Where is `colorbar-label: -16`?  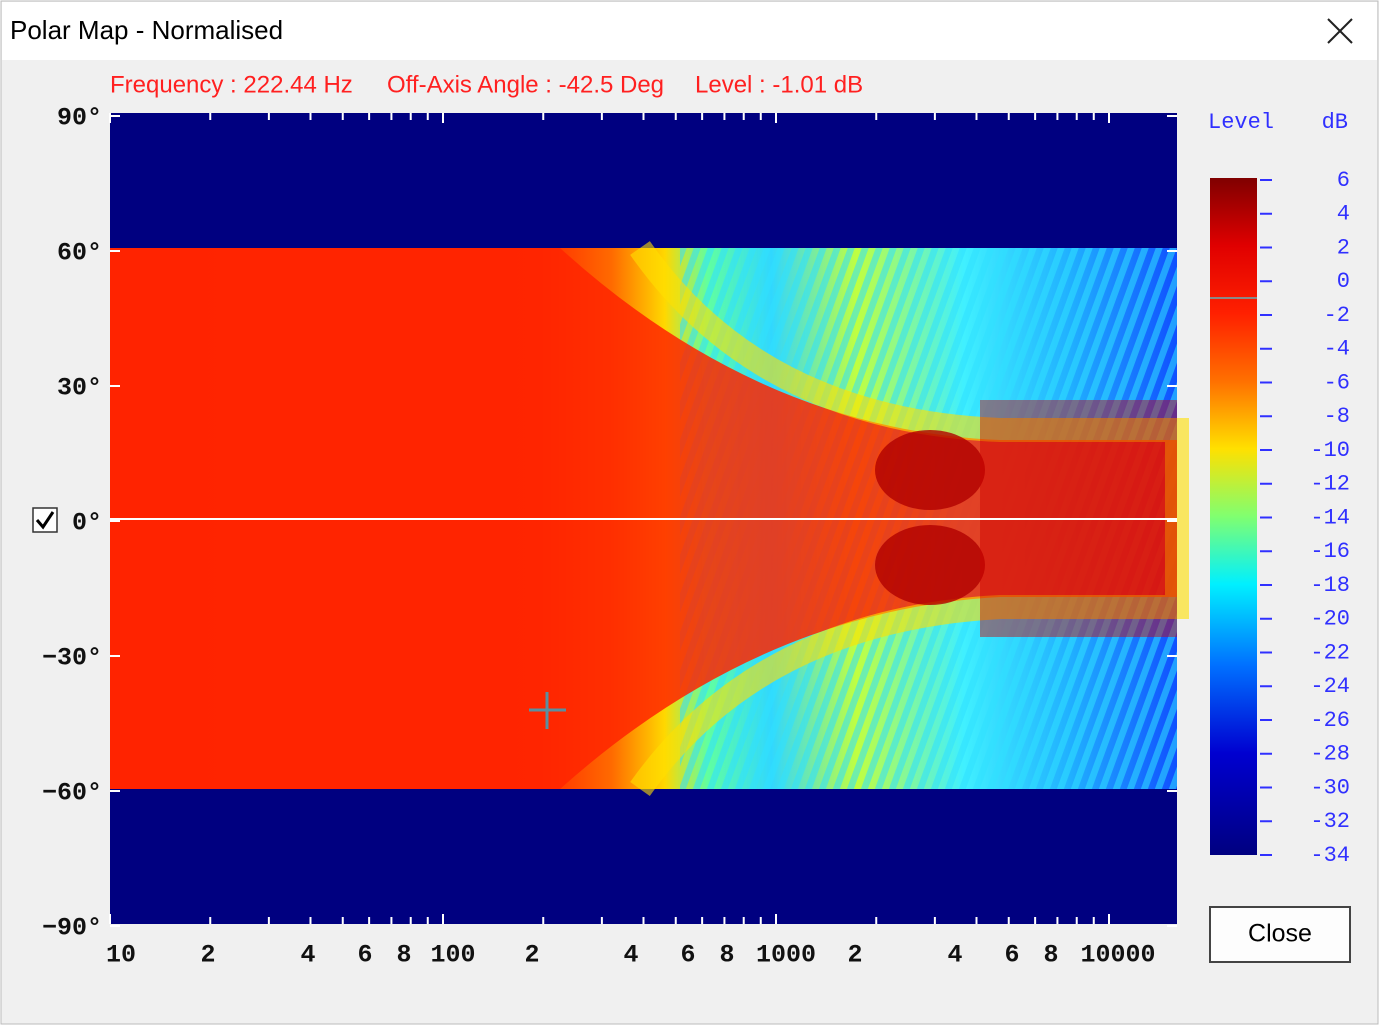
colorbar-label: -16 is located at coordinates (1330, 551).